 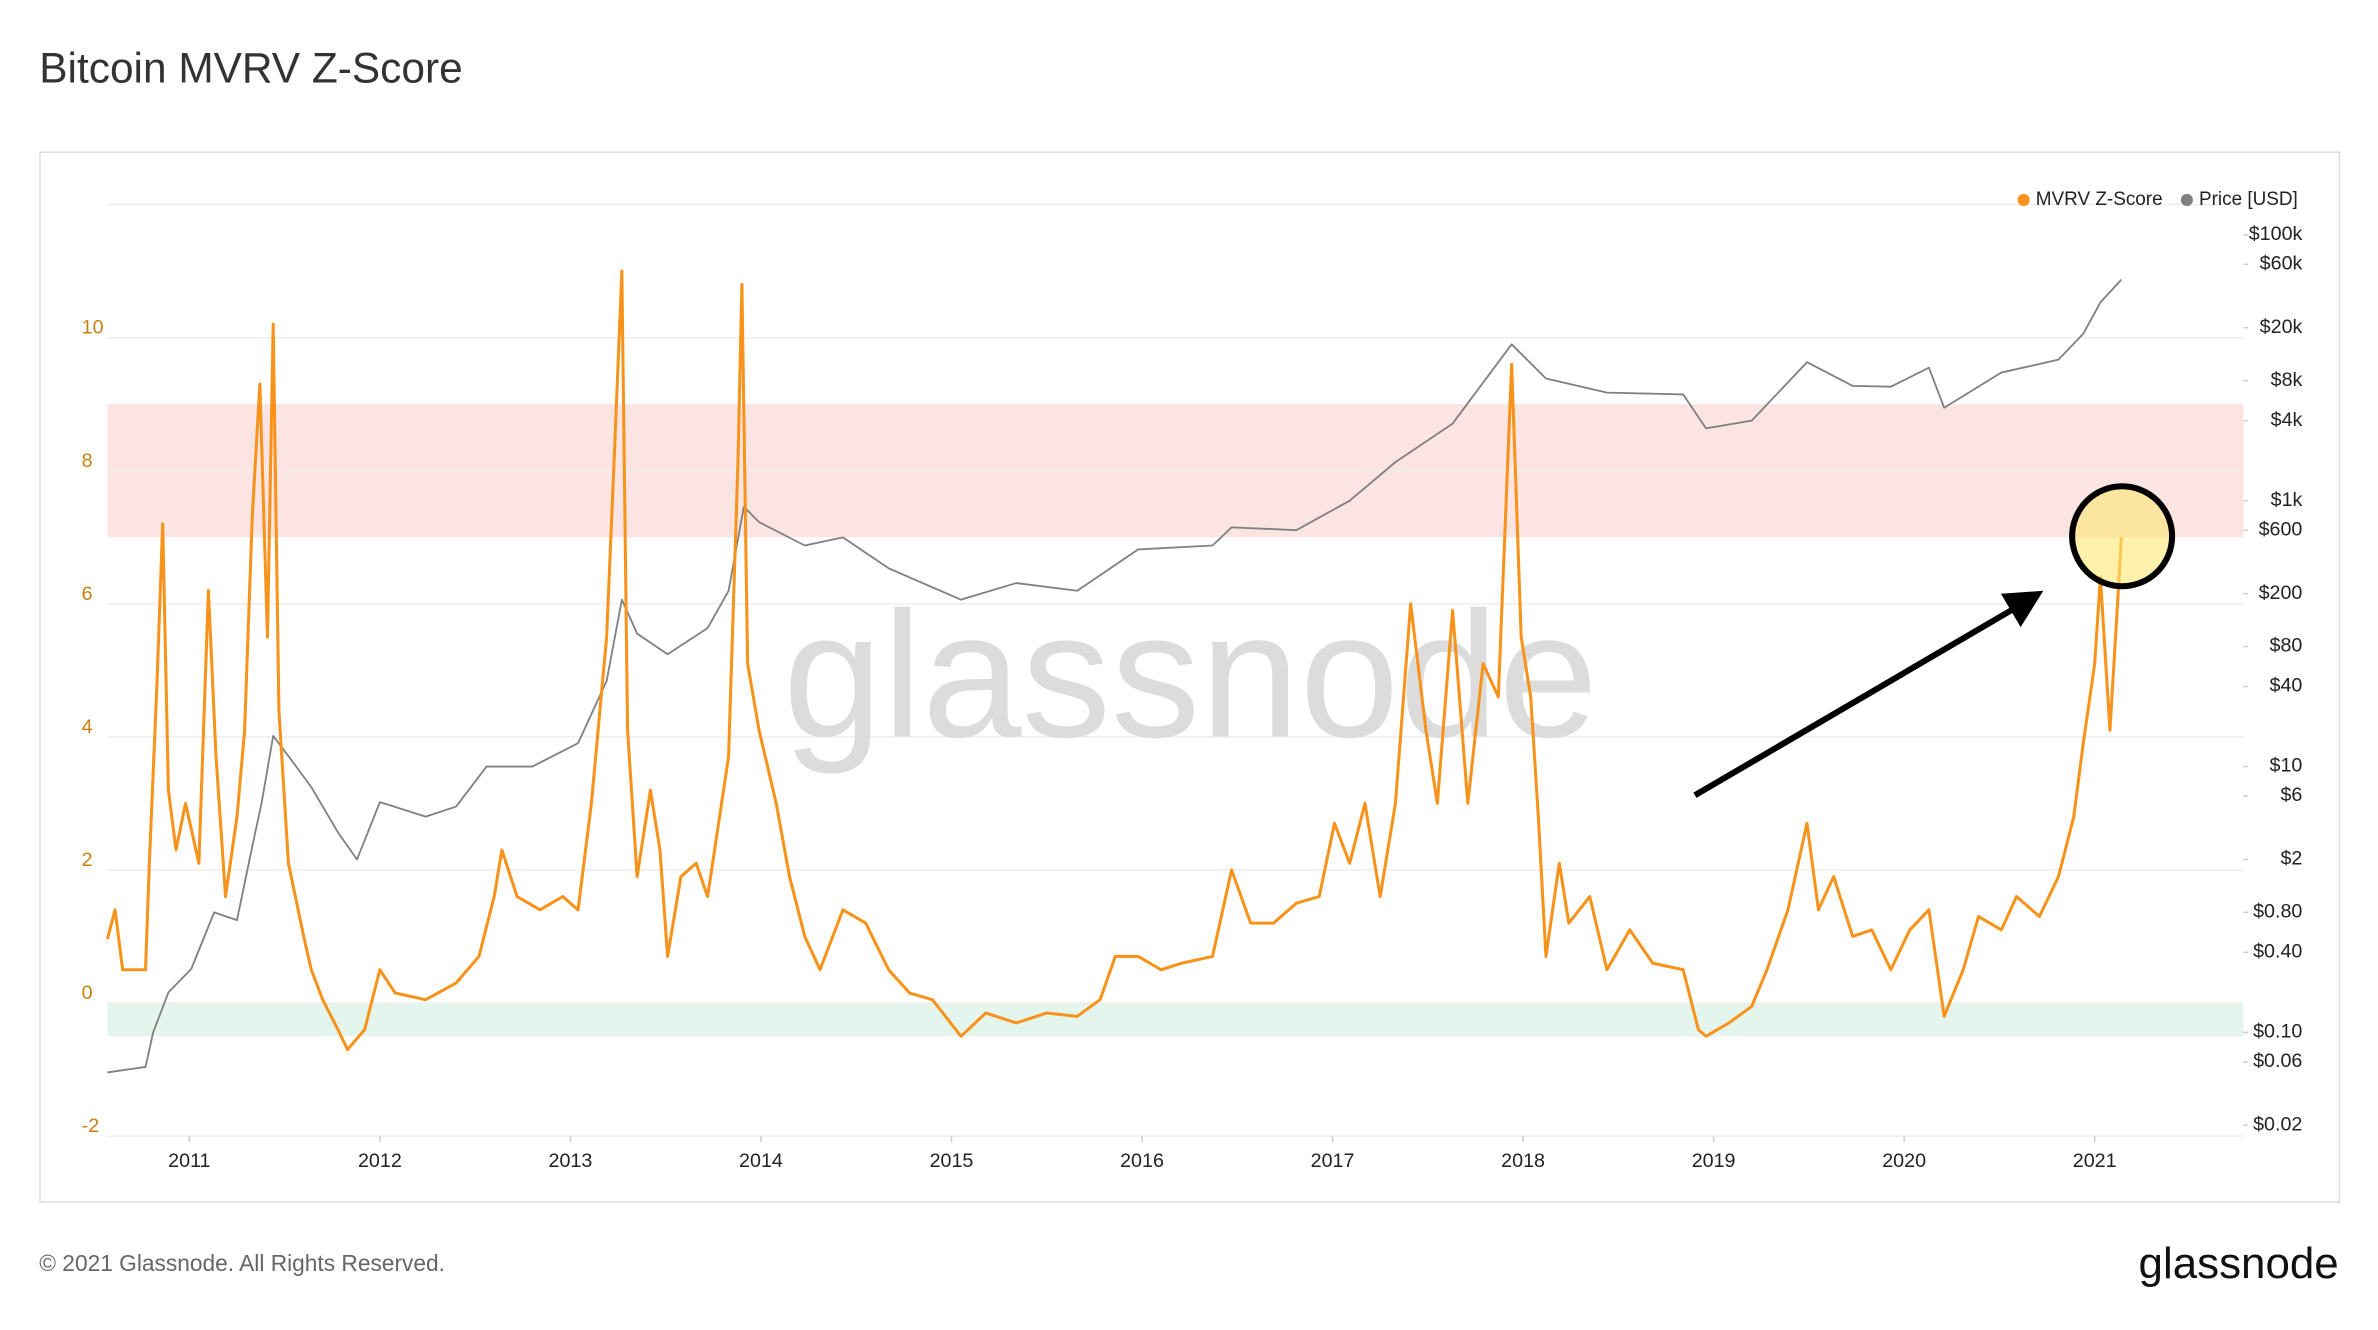 I want to click on footer: © 2021 Glassnode. All Rights Reserved., so click(x=242, y=1263).